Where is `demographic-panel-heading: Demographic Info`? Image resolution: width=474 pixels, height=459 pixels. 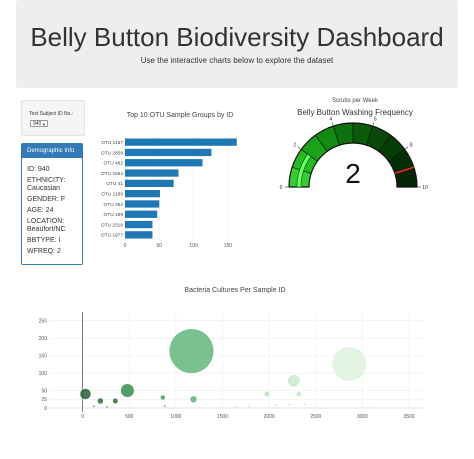 demographic-panel-heading: Demographic Info is located at coordinates (52, 151).